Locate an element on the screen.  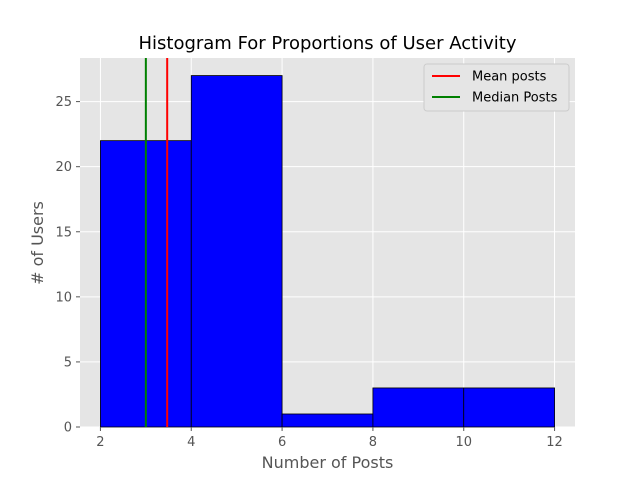
y-tick-label: 15 is located at coordinates (63, 232).